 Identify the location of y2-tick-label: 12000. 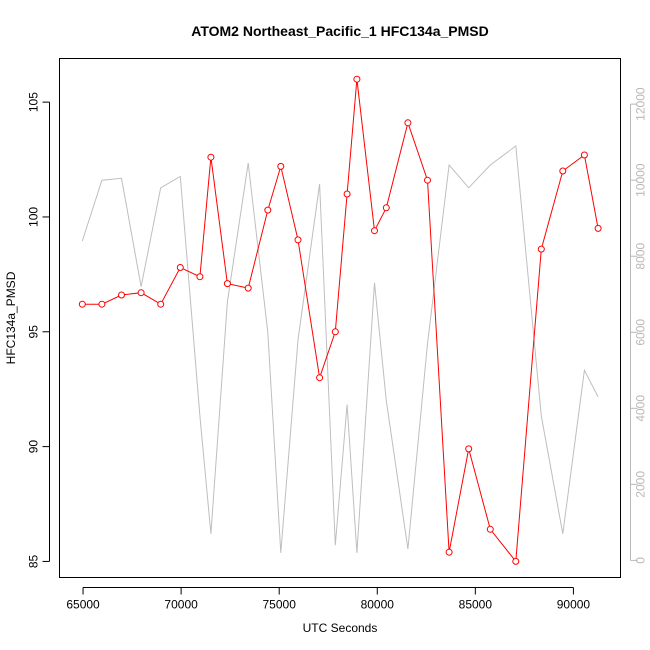
(641, 104).